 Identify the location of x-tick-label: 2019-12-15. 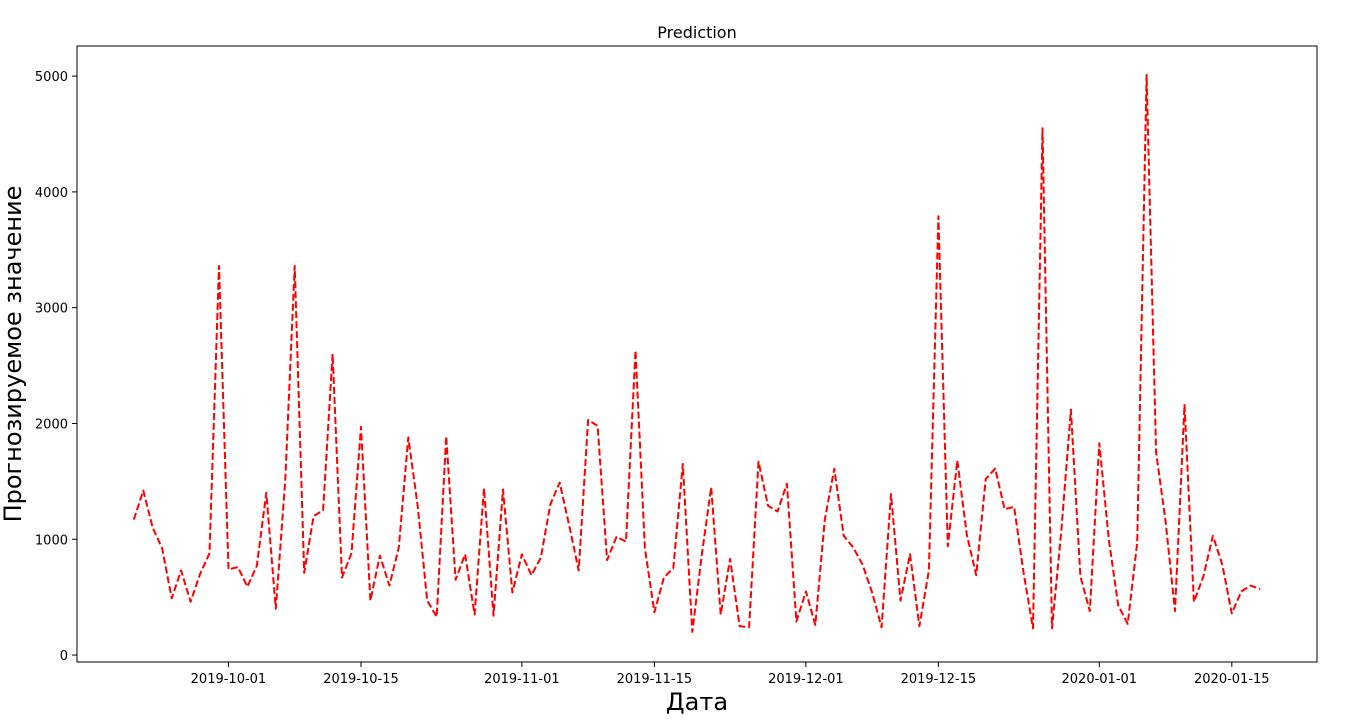
(939, 679).